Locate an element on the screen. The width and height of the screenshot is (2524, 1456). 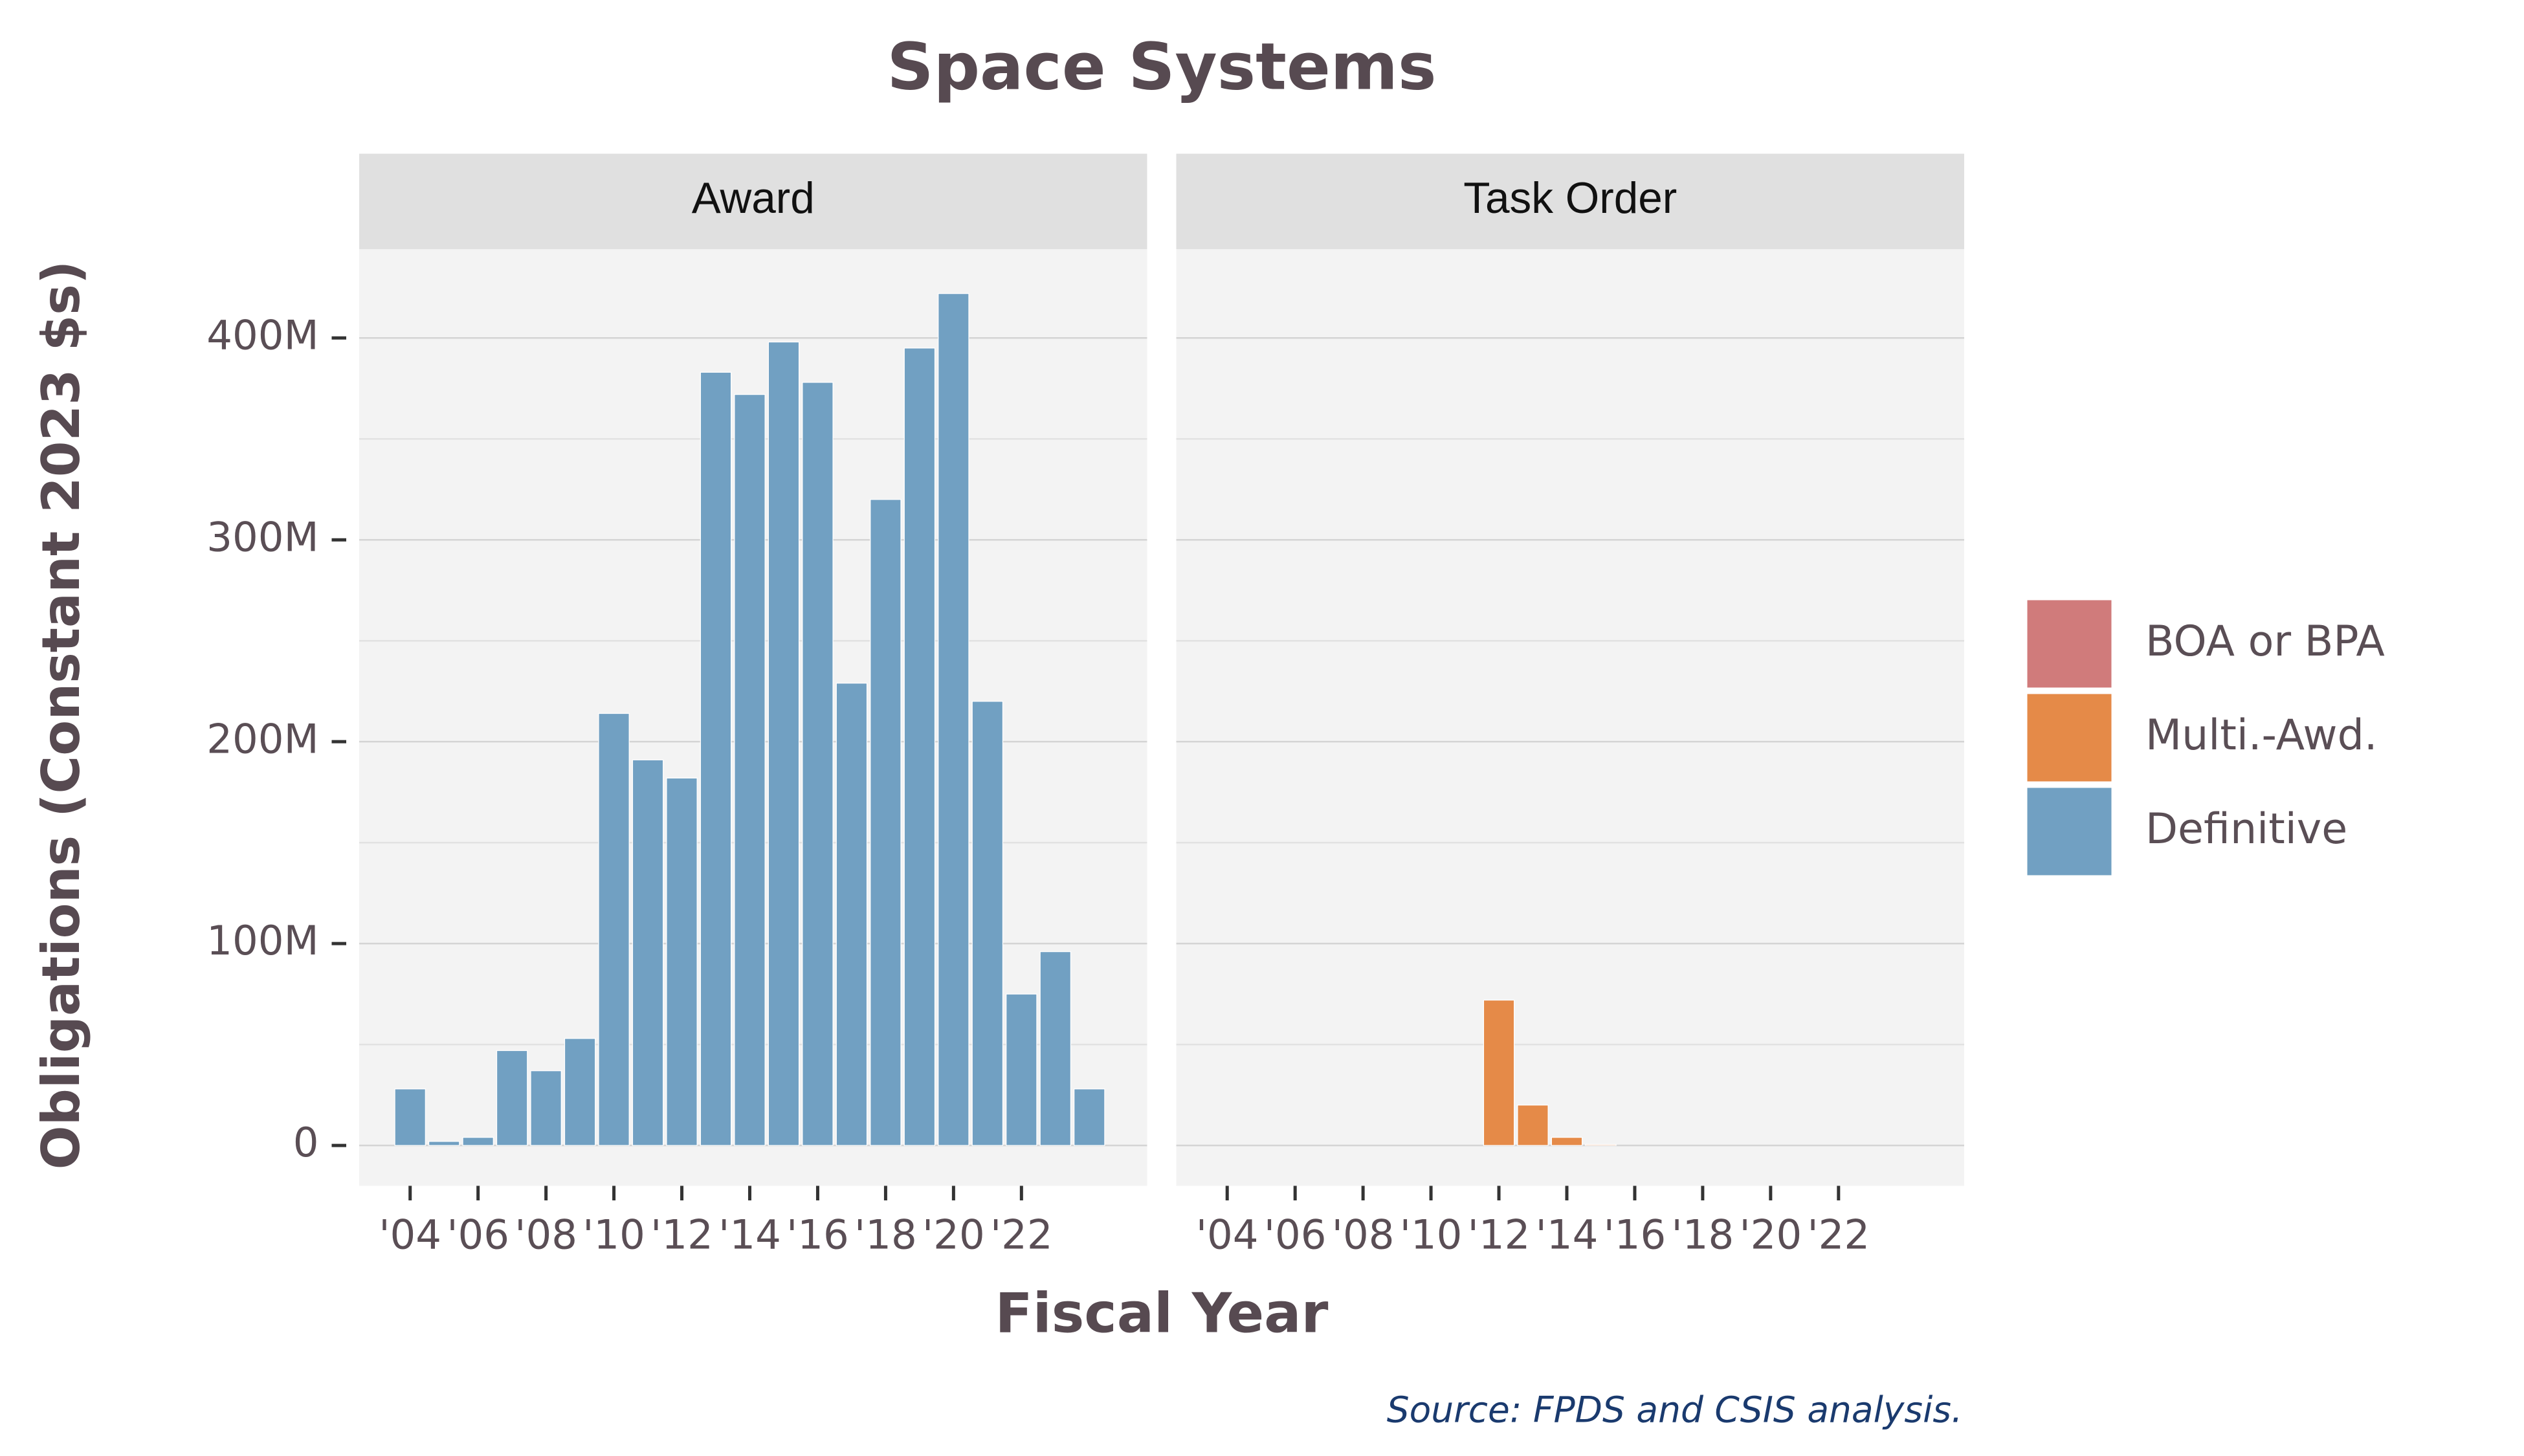
legend-label: Multi.-Awd. is located at coordinates (2261, 735).